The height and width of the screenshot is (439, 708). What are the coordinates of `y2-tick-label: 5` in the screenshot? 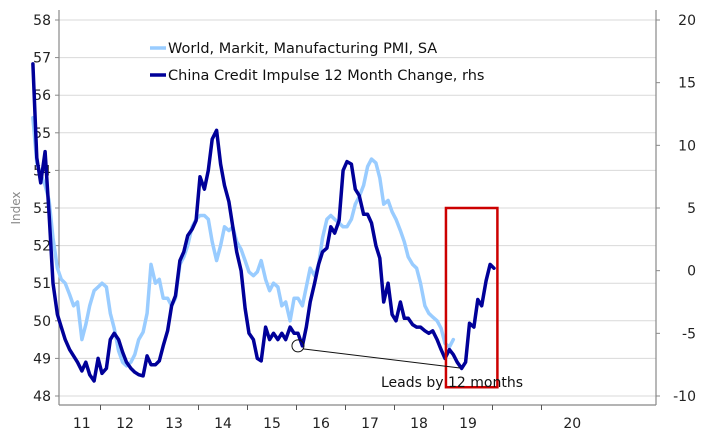 It's located at (691, 209).